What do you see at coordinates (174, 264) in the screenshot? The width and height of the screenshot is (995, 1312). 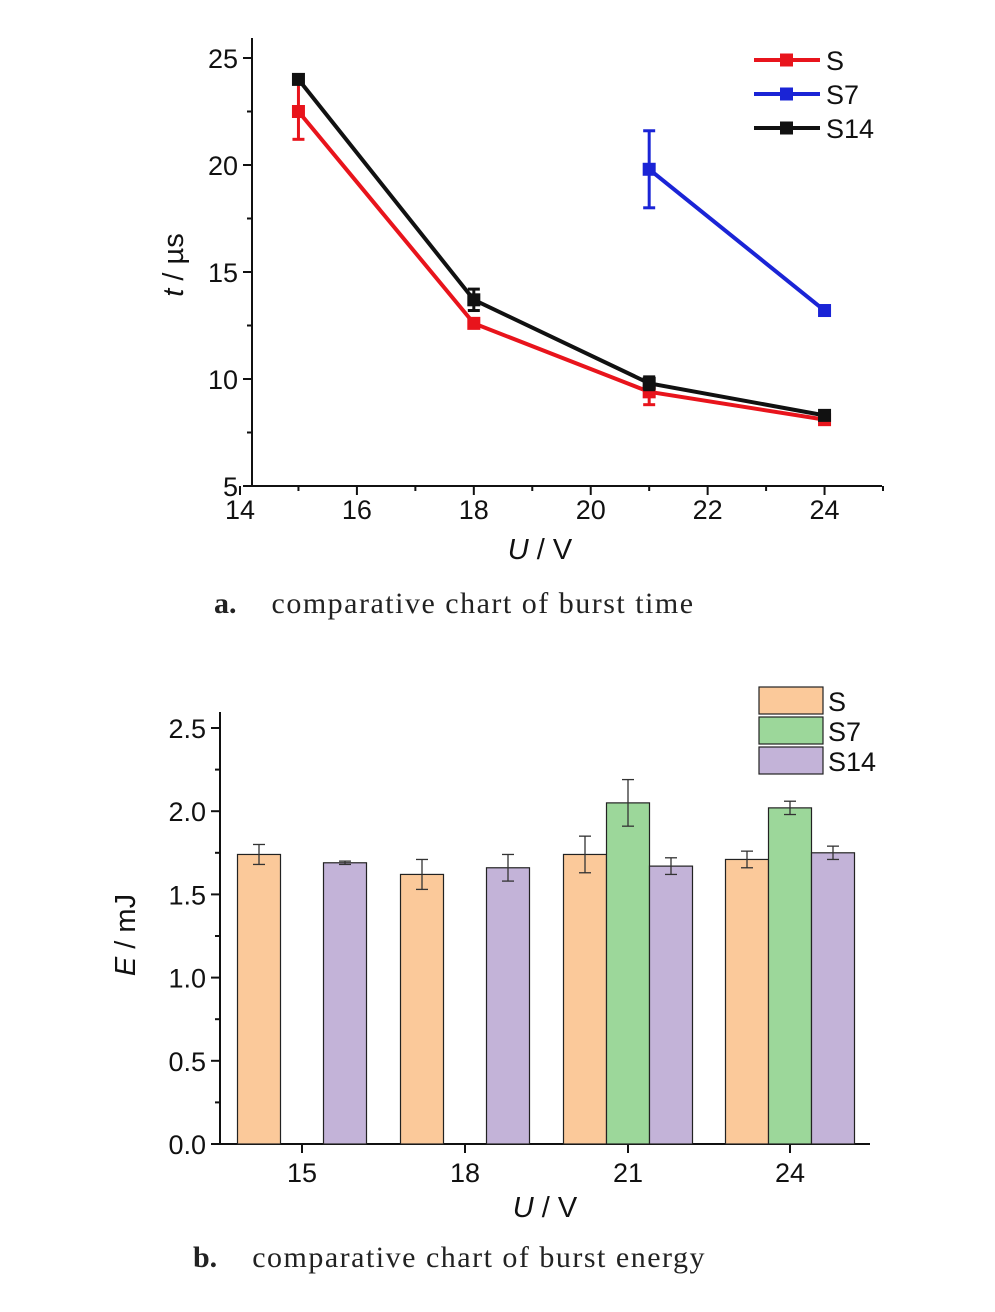 I see `burst-time-y-axis-label: t / µs` at bounding box center [174, 264].